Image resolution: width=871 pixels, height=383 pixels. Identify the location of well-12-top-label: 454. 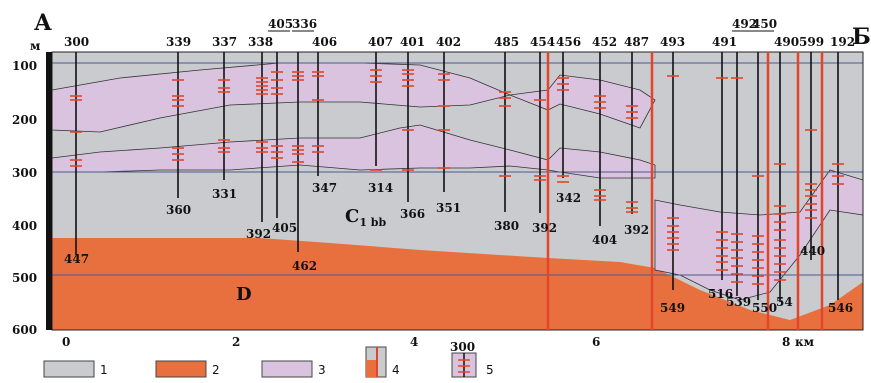
(542, 42).